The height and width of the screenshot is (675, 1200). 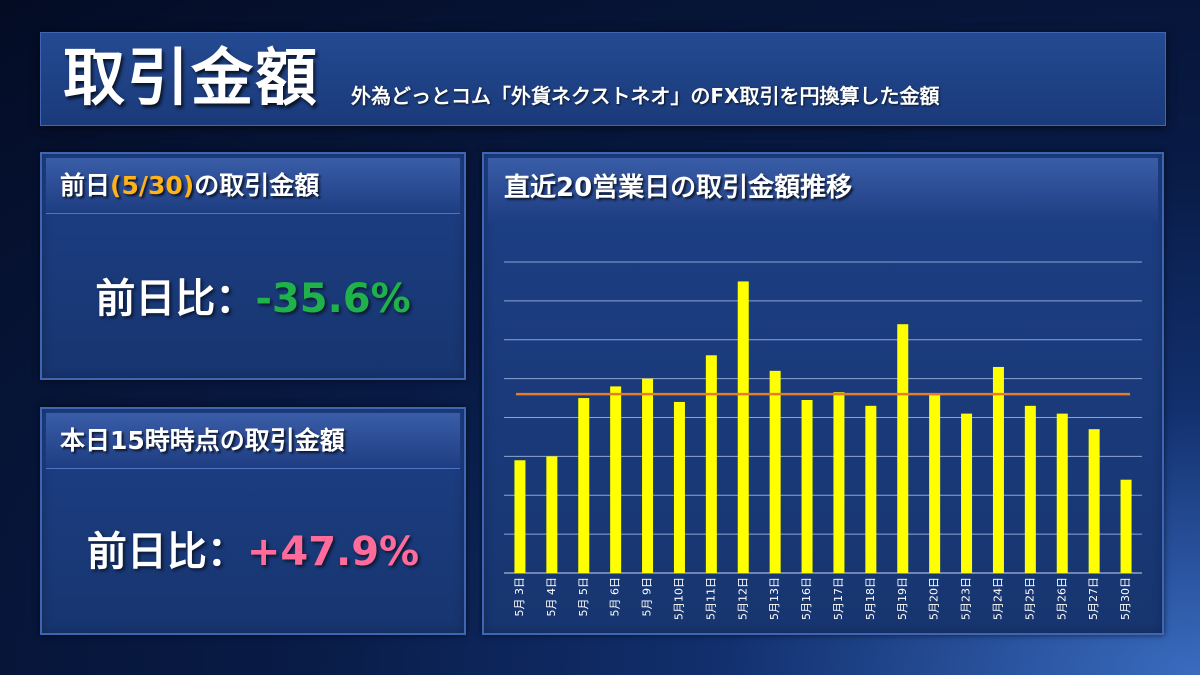 I want to click on x-tick-label: 5月26日, so click(x=1061, y=598).